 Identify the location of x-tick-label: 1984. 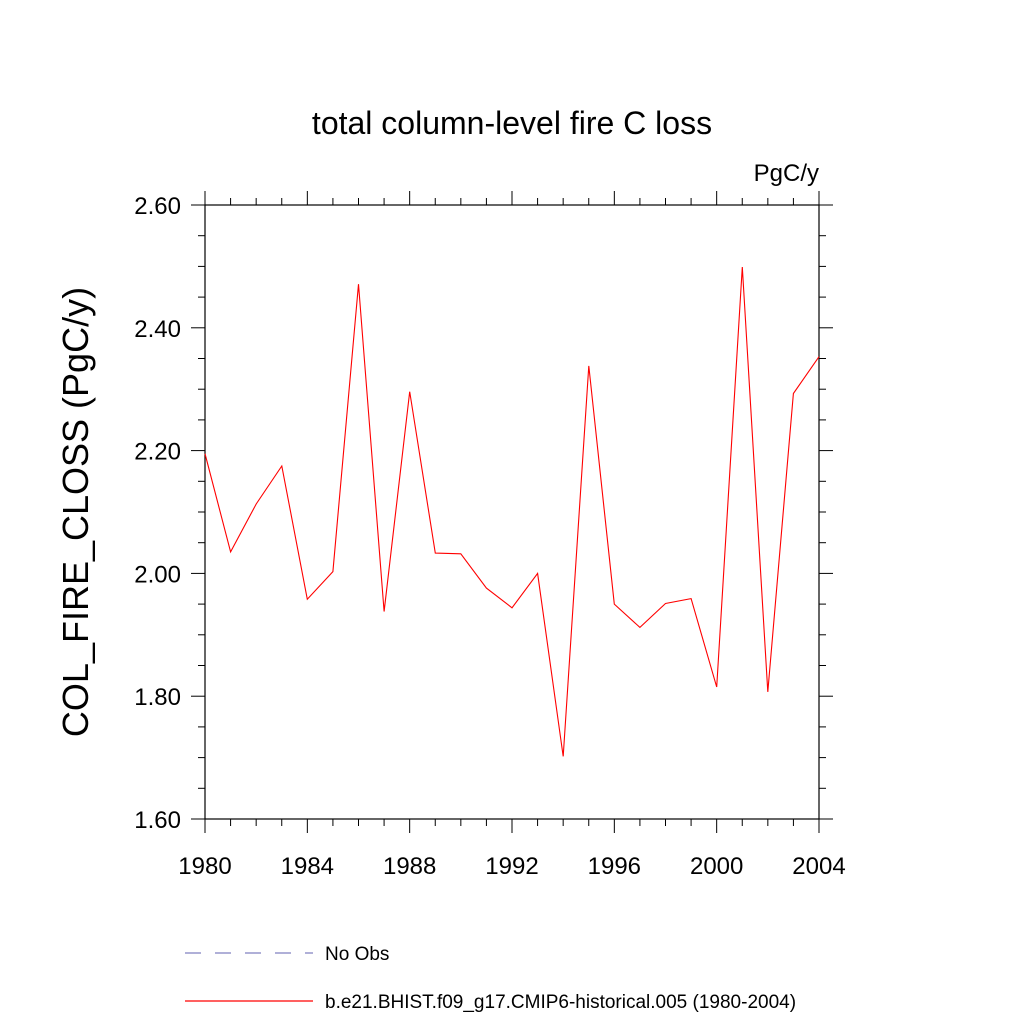
(307, 866).